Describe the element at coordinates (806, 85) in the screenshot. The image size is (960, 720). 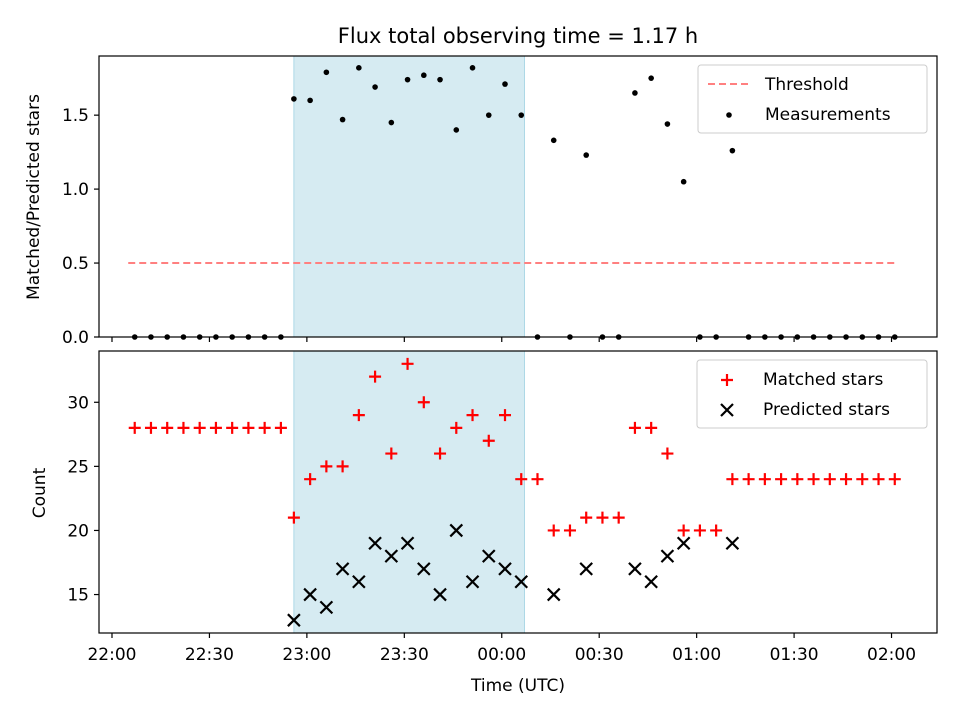
I see `legend-threshold-label: Threshold` at that location.